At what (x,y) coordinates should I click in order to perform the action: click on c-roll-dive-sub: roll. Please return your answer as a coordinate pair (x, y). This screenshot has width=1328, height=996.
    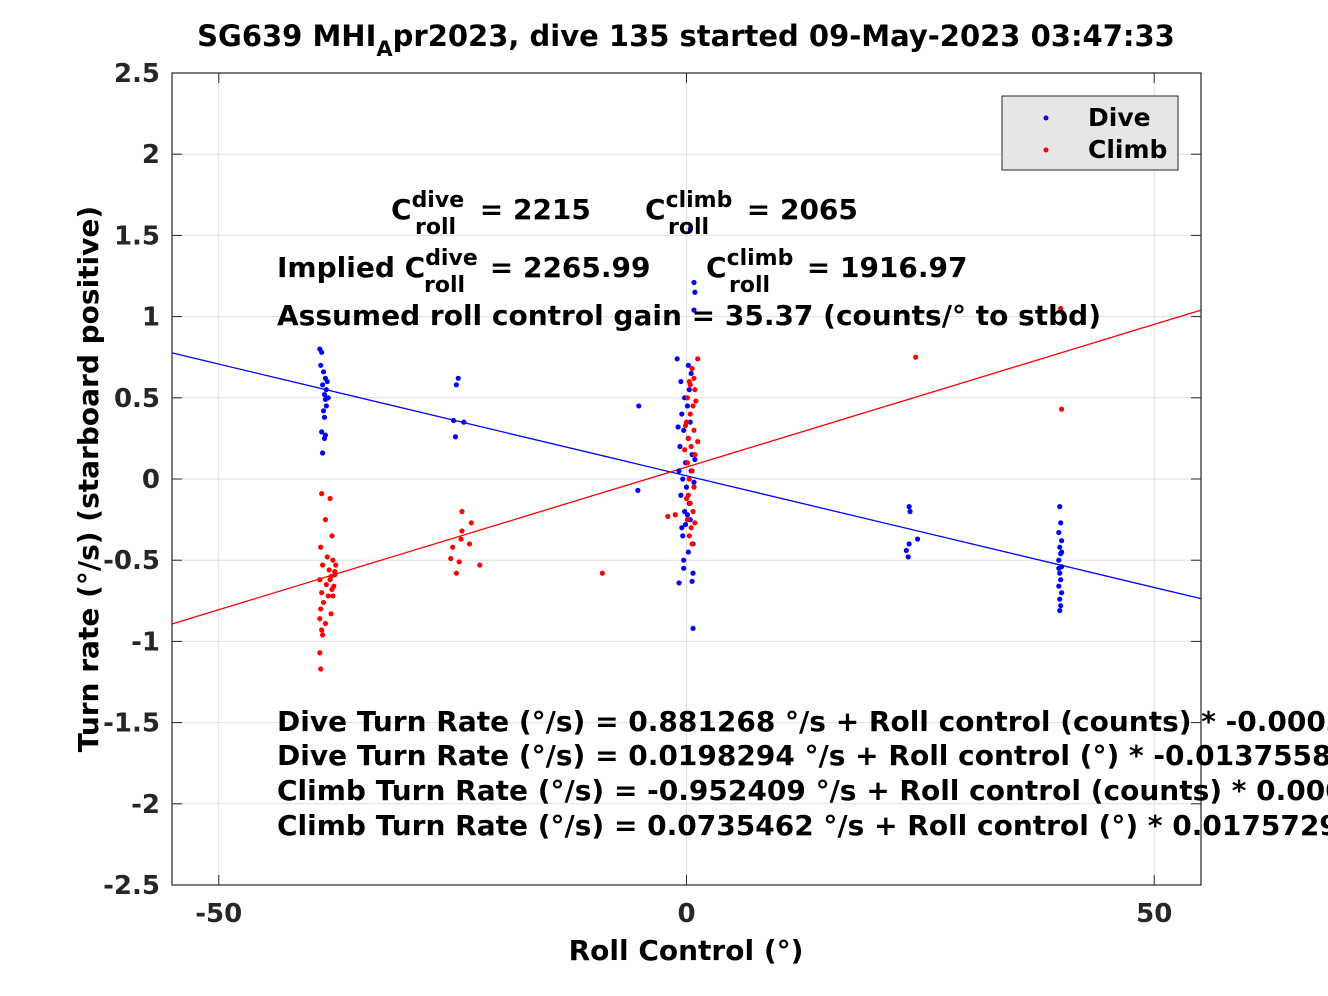
    Looking at the image, I should click on (435, 227).